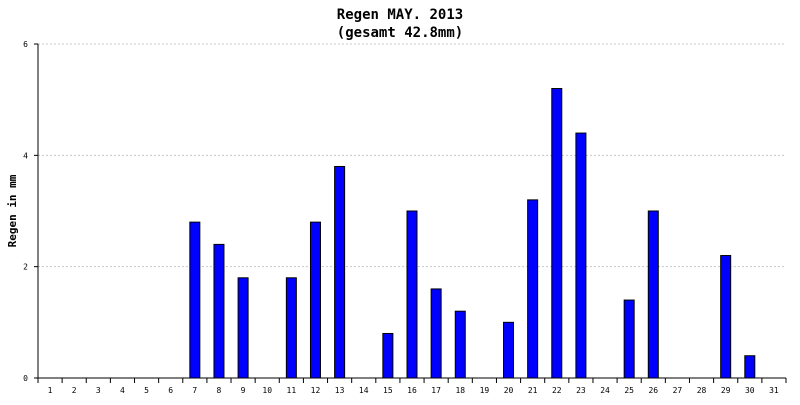 The height and width of the screenshot is (405, 800). What do you see at coordinates (292, 390) in the screenshot?
I see `x-tick-label: 11` at bounding box center [292, 390].